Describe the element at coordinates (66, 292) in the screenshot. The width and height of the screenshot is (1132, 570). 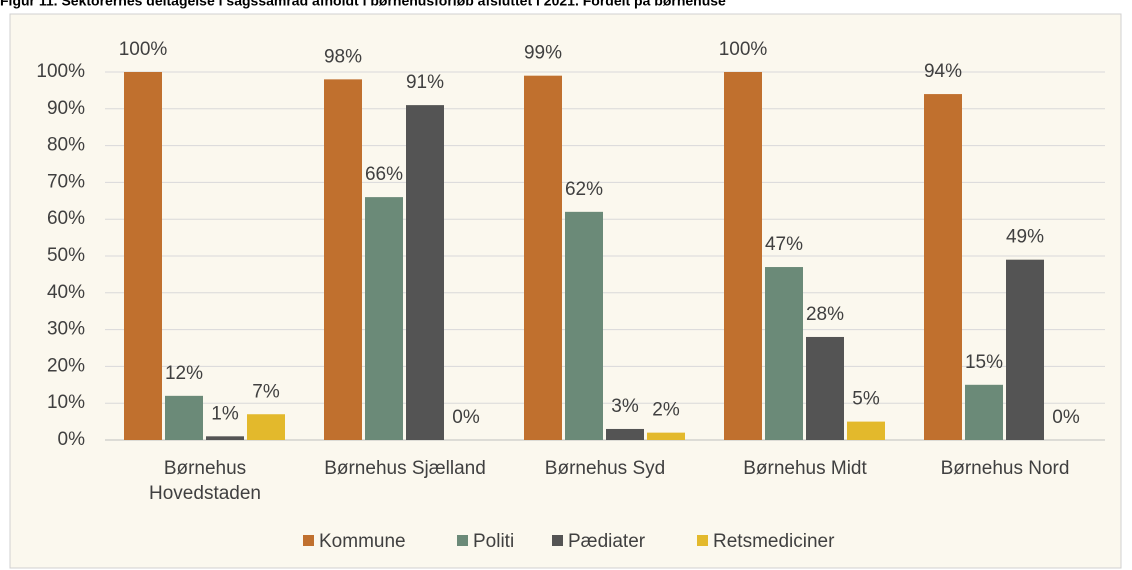
I see `y-tick-label: 40%` at that location.